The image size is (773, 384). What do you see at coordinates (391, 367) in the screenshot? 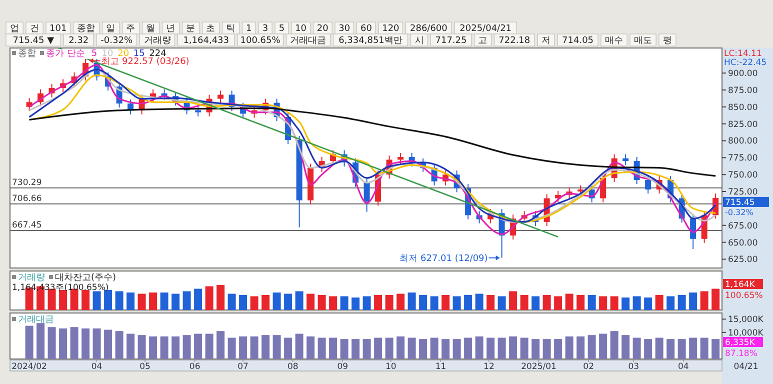
I see `x-tick-label: 10` at bounding box center [391, 367].